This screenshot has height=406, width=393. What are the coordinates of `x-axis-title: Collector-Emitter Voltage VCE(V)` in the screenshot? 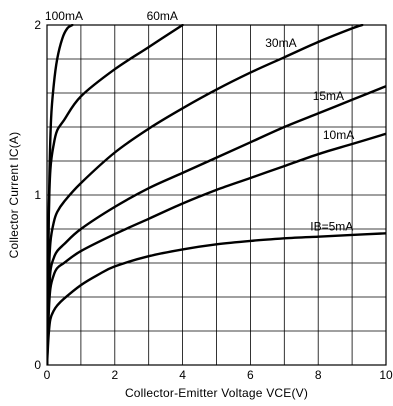 It's located at (216, 393).